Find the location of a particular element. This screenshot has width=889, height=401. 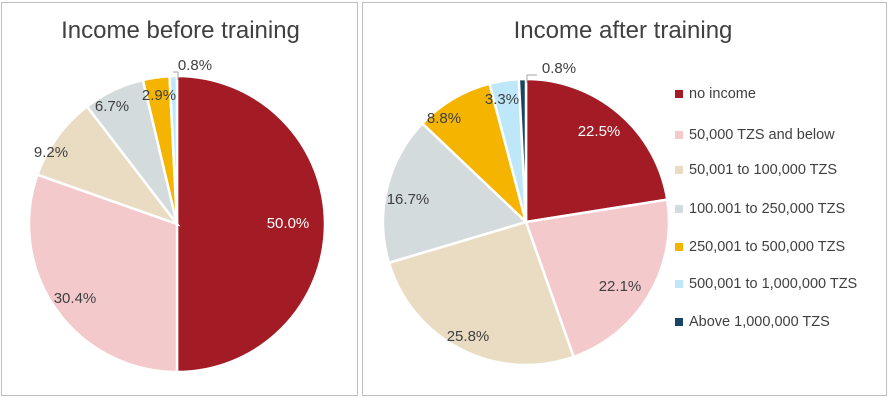

legend-label: Above 1,000,000 TZS is located at coordinates (759, 322).